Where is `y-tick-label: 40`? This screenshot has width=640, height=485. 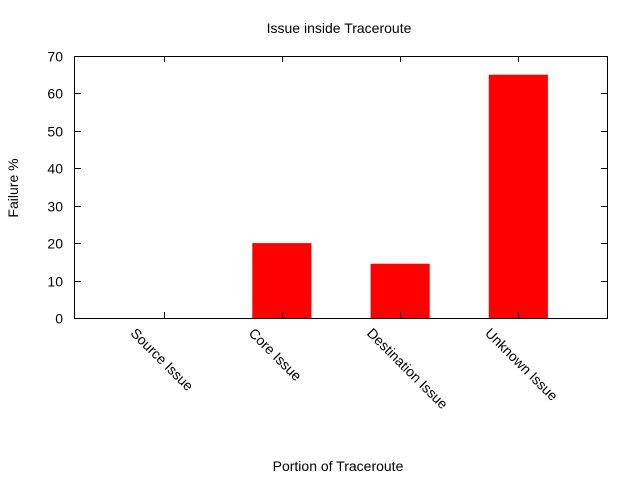 y-tick-label: 40 is located at coordinates (55, 169).